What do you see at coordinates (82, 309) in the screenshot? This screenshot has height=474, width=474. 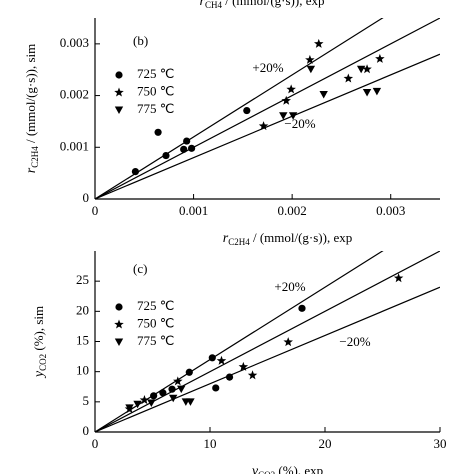 I see `y-tick-label: 20` at bounding box center [82, 309].